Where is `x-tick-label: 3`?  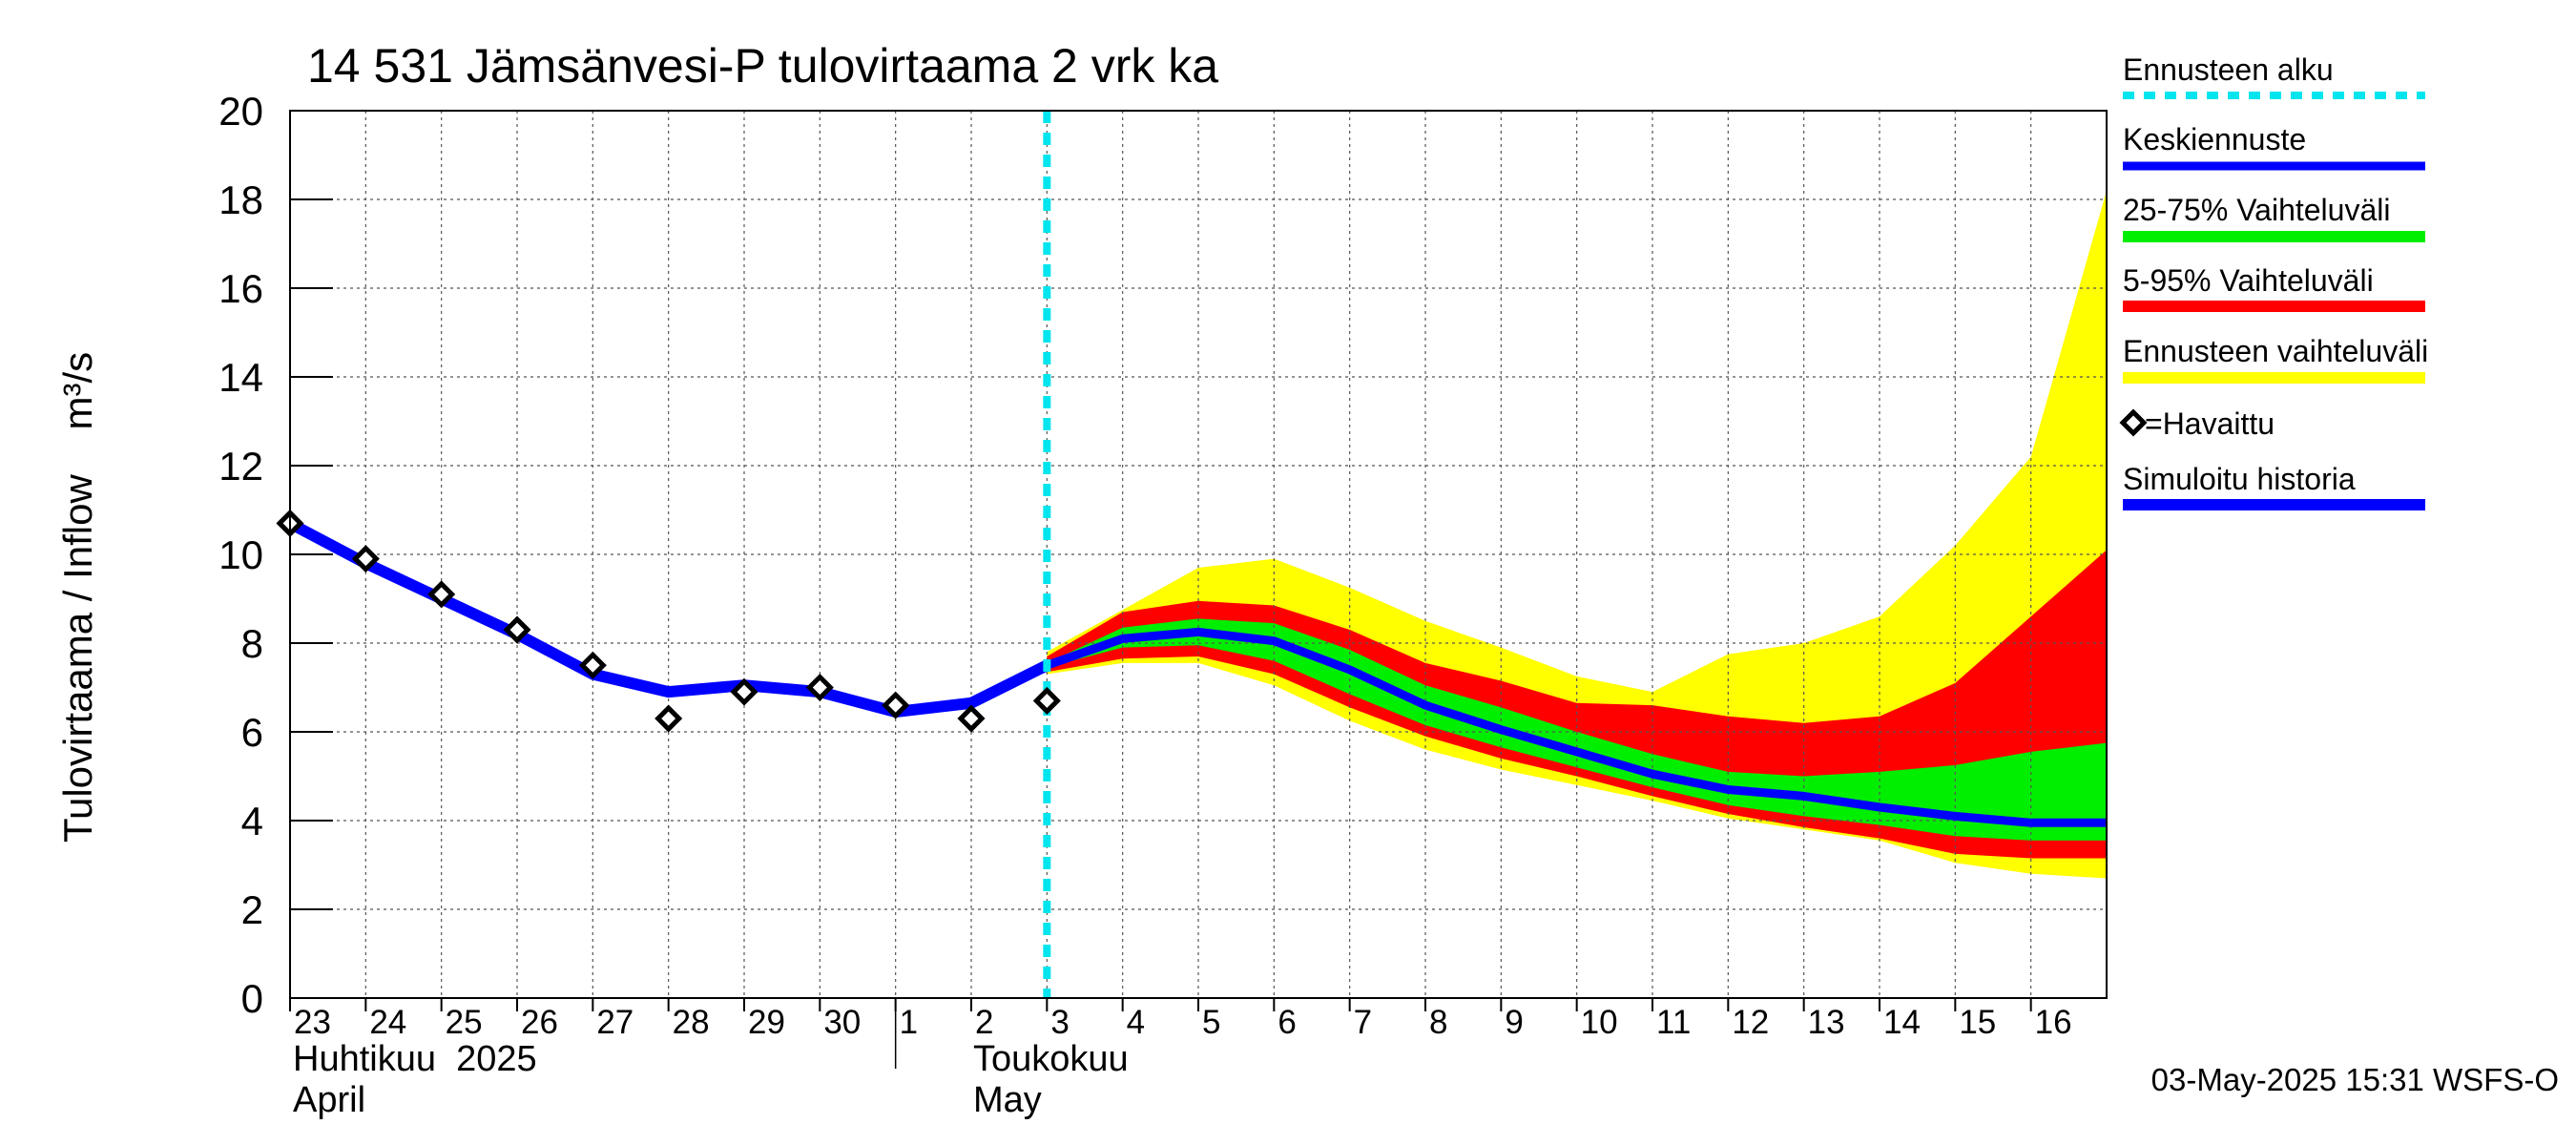 x-tick-label: 3 is located at coordinates (1059, 1022).